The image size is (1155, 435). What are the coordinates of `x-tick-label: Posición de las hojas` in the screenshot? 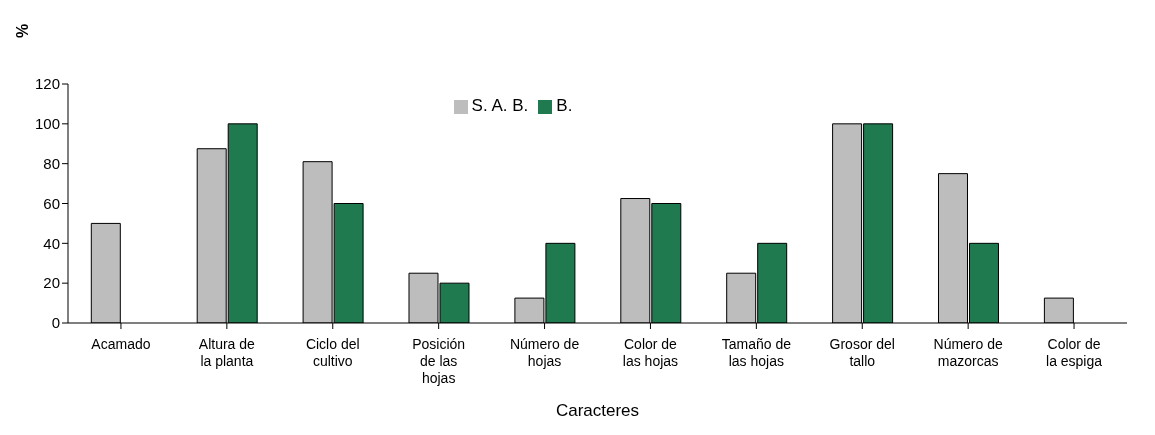 It's located at (439, 360).